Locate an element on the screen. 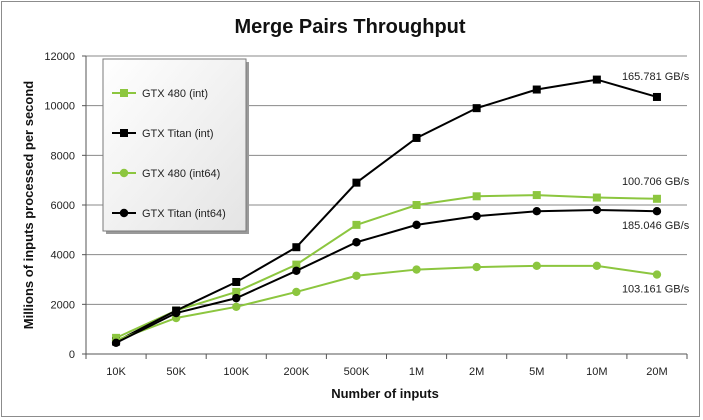 This screenshot has height=420, width=703. legend-item: GTX 480 (int64) is located at coordinates (166, 174).